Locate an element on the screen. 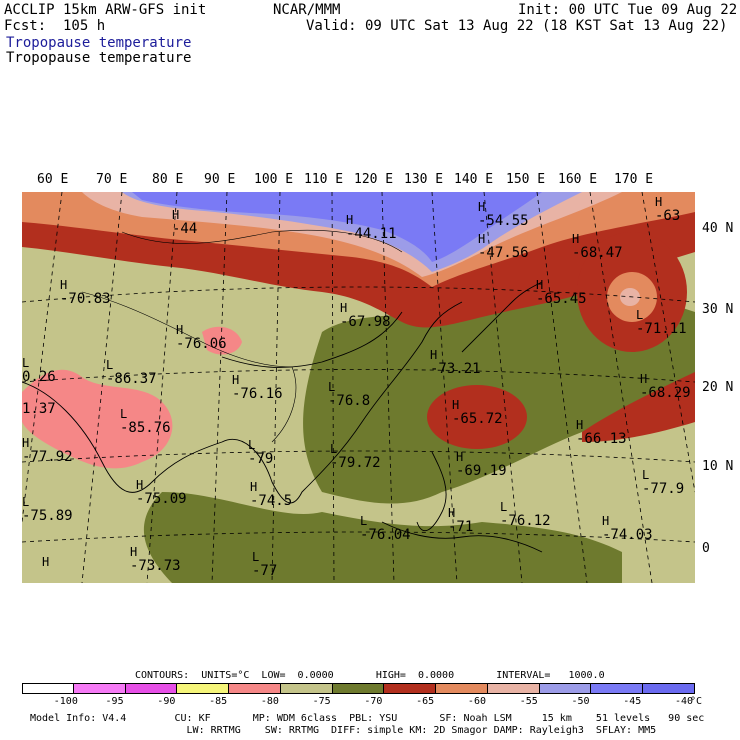 This screenshot has width=740, height=740. colorbar-tick-label: -85 is located at coordinates (218, 701).